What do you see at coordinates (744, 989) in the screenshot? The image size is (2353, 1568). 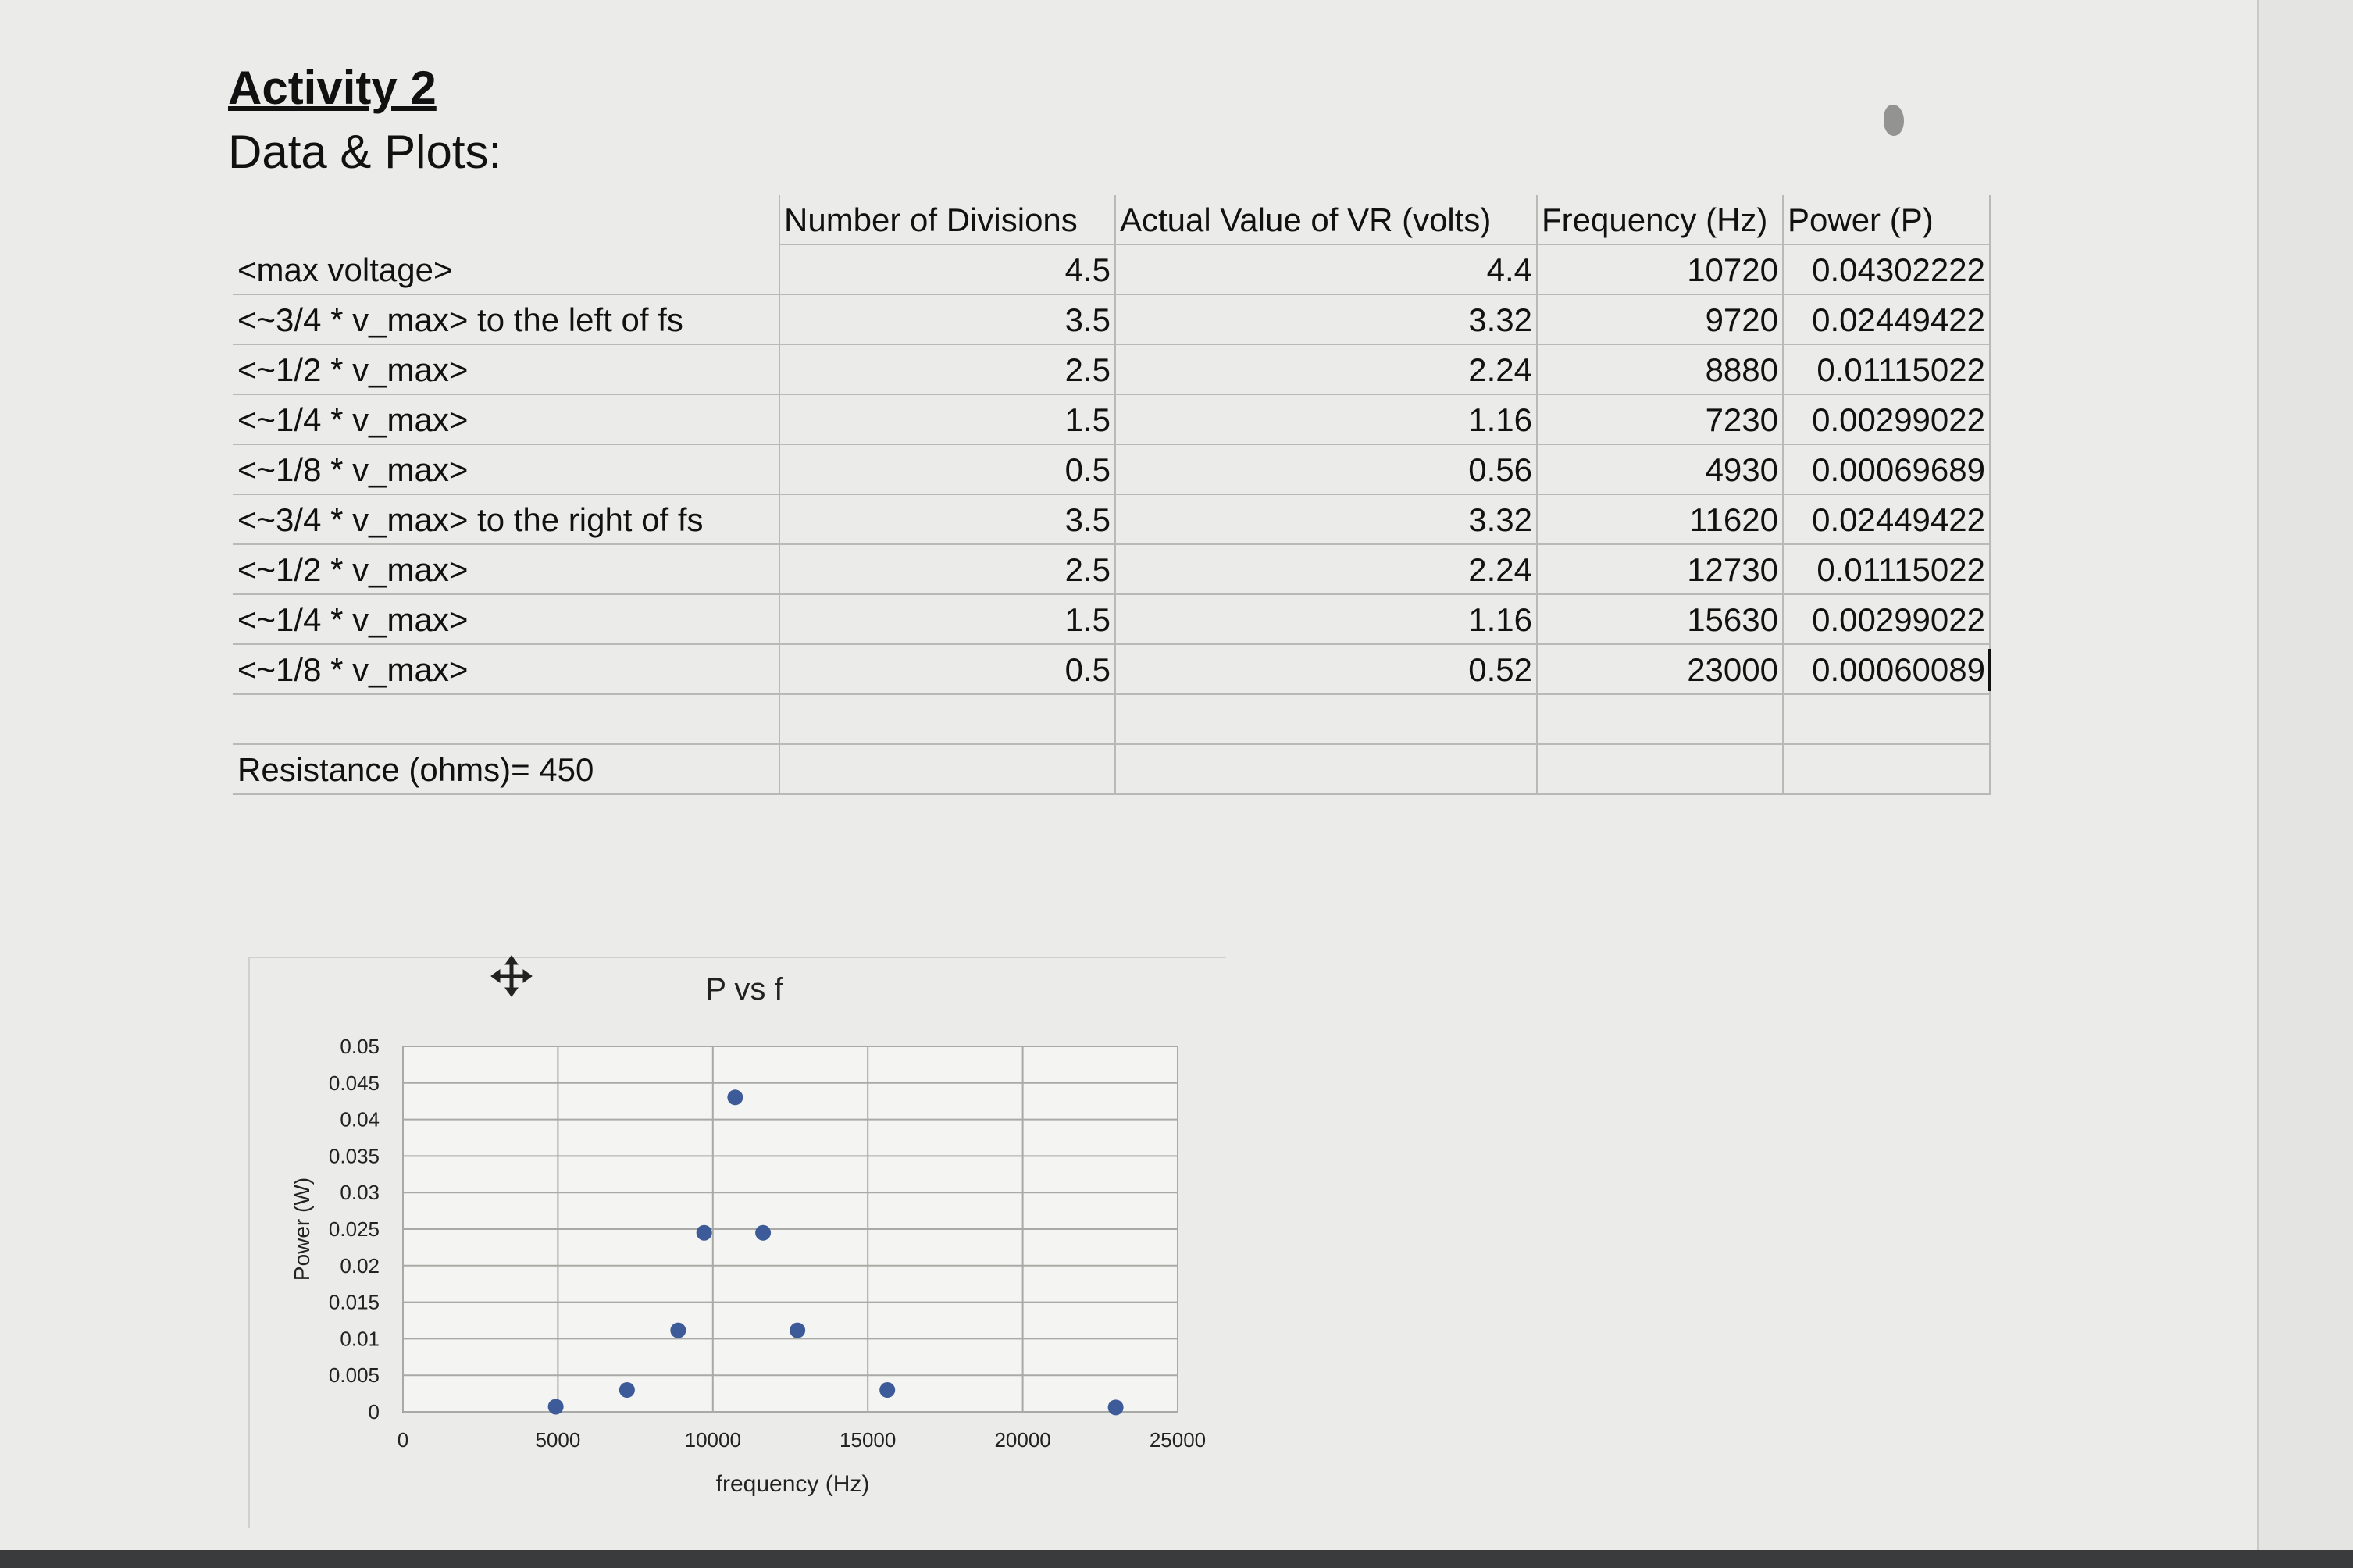 I see `chart-title: P vs f` at bounding box center [744, 989].